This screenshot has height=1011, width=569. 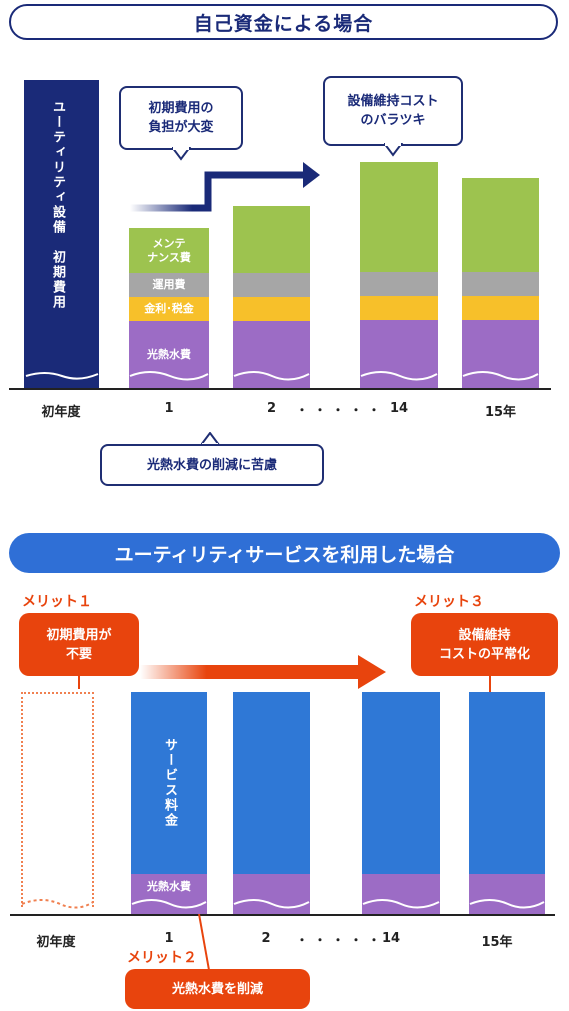 I want to click on merit2-pointer-line, so click(x=204, y=942).